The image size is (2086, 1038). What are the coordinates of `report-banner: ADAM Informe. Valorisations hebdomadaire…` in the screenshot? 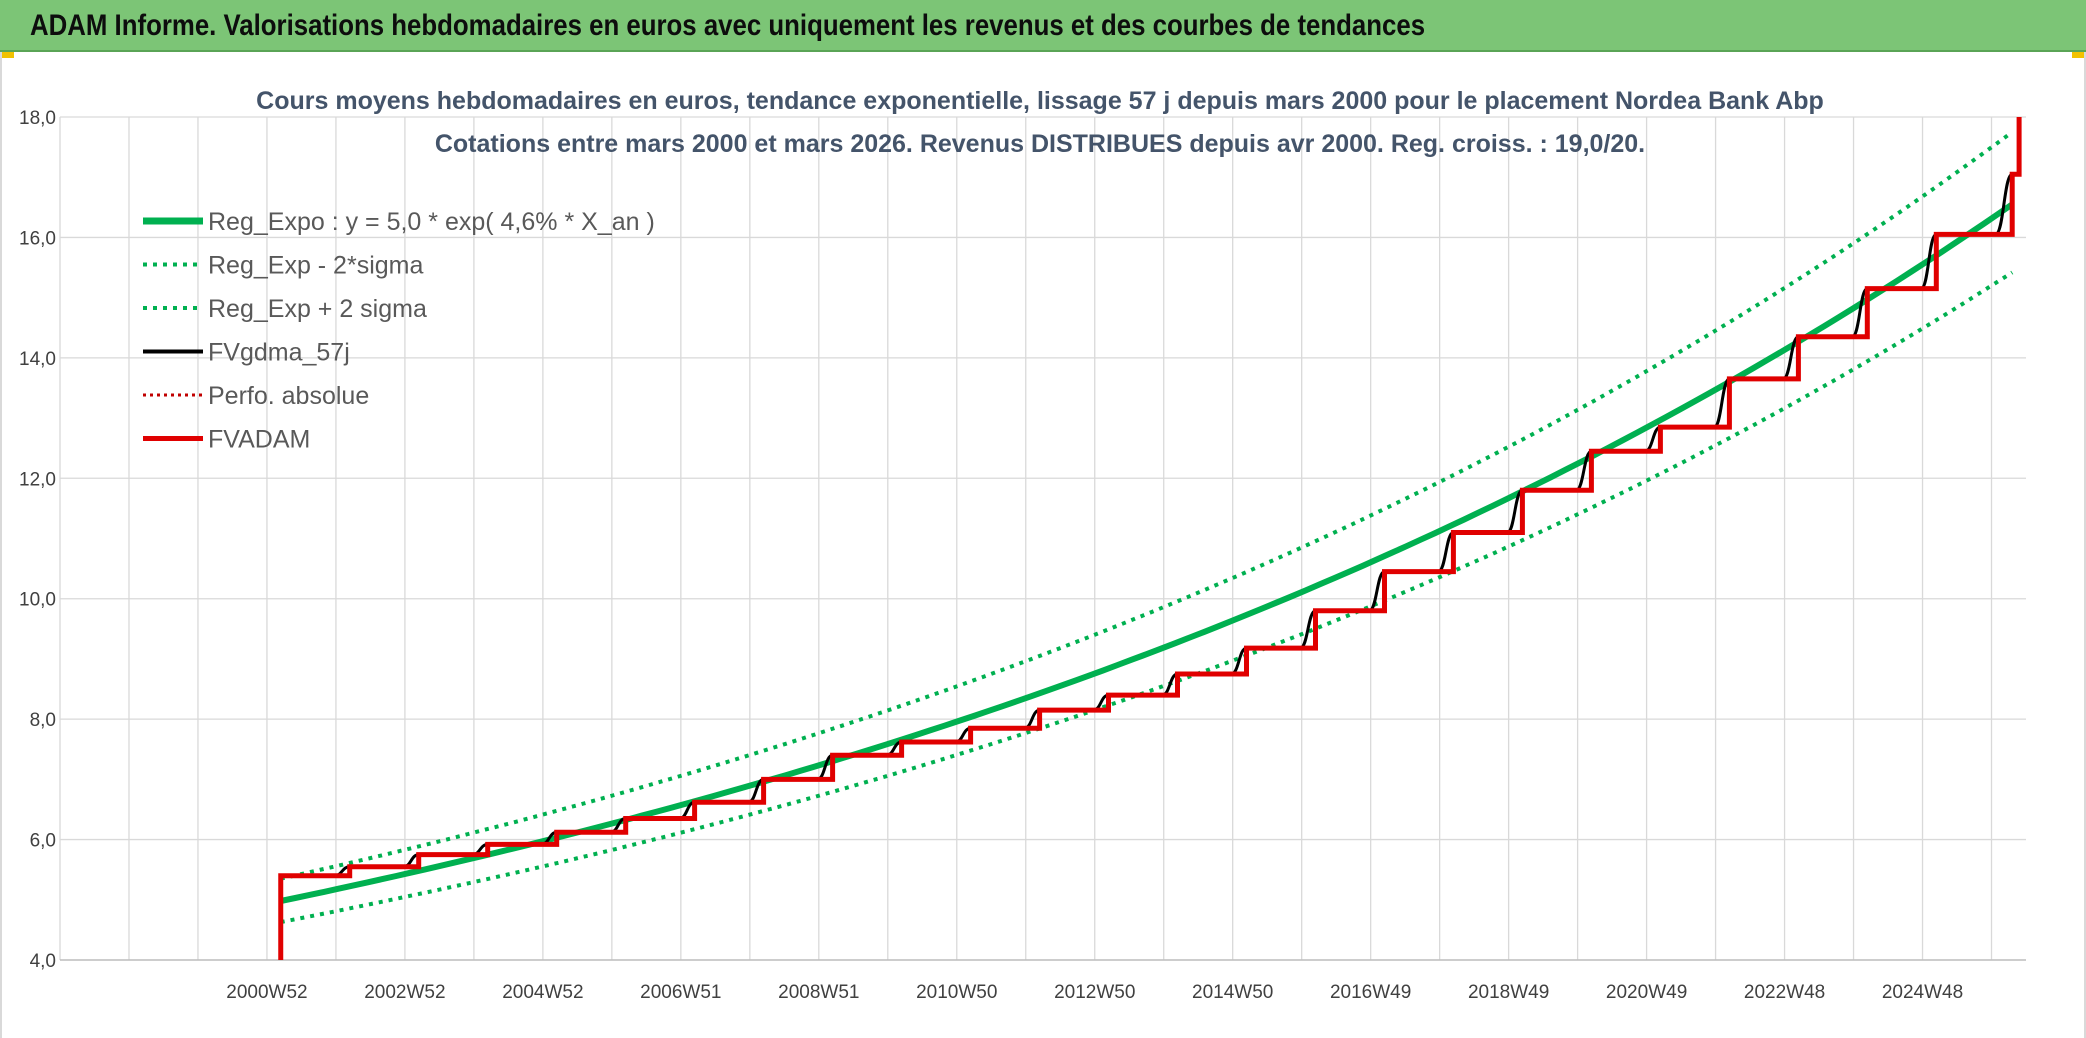 It's located at (1043, 26).